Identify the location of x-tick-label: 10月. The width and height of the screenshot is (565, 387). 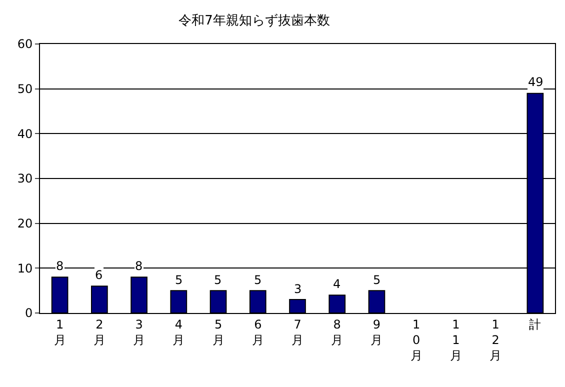
(416, 340).